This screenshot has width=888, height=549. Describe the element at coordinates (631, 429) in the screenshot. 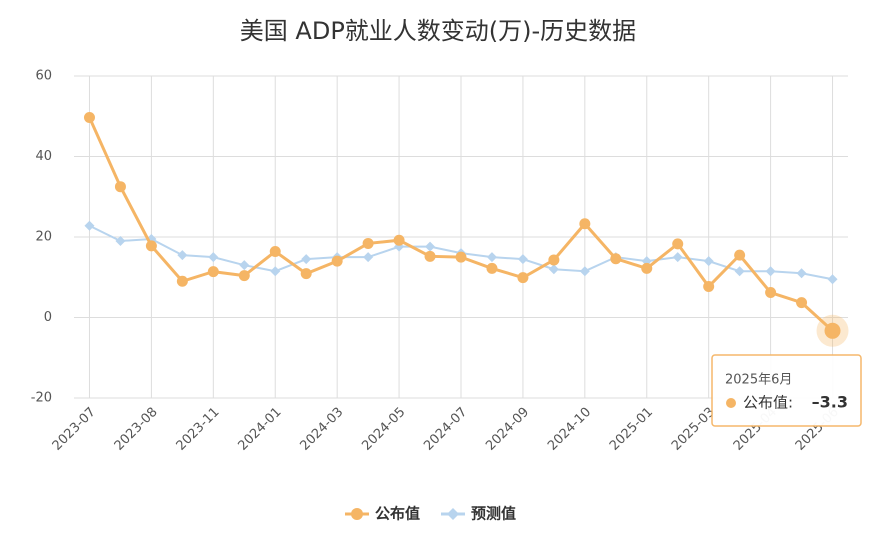

I see `x-tick-label: 2025-01` at that location.